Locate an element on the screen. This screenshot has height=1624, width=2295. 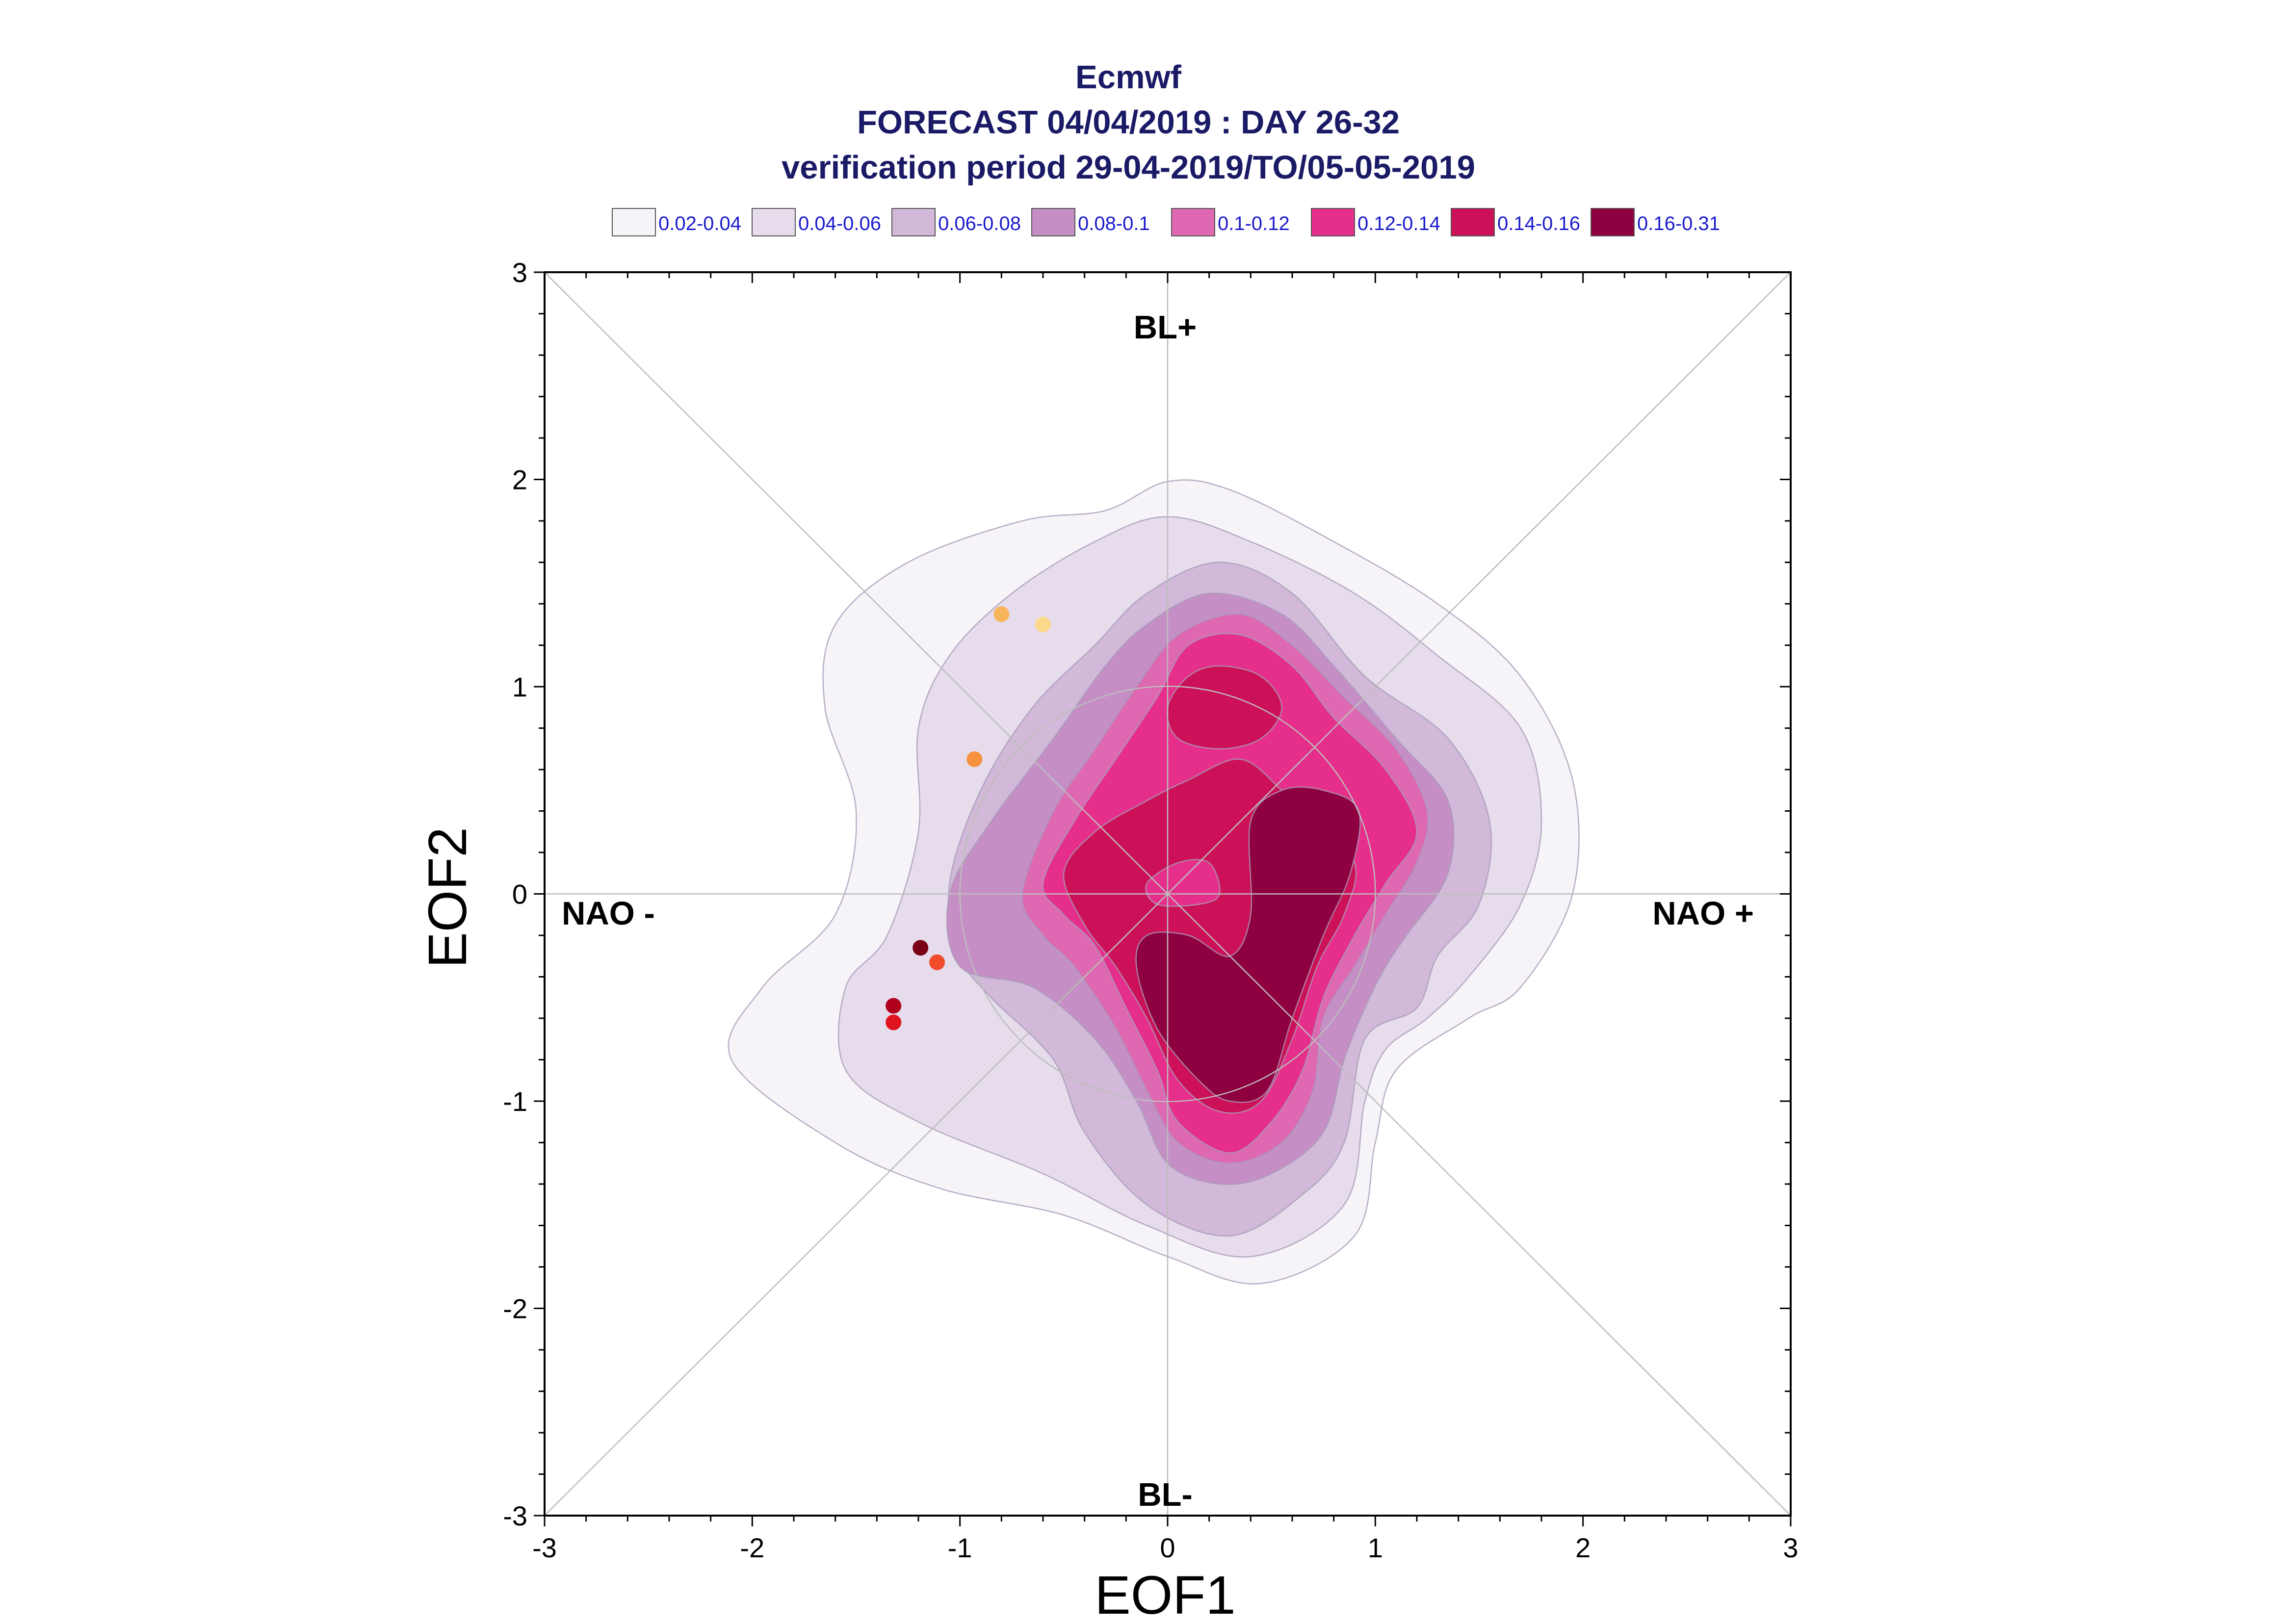
x-tick-label: 3 is located at coordinates (1791, 1547).